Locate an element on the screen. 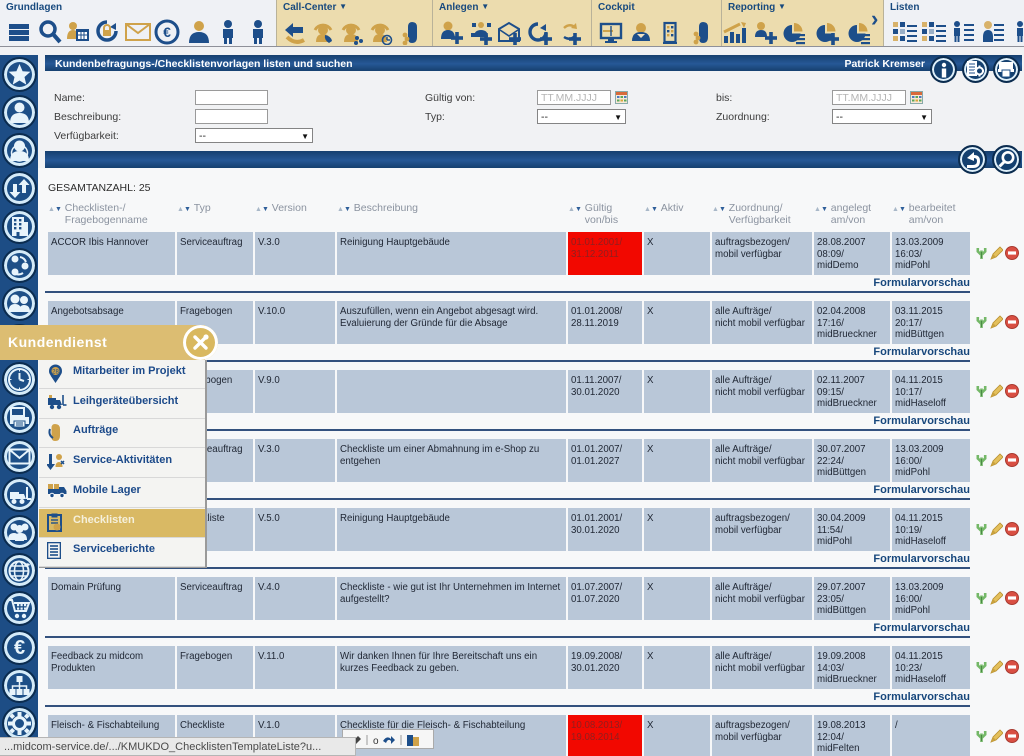 The width and height of the screenshot is (1024, 756). svg-text: 28 is located at coordinates (55, 373).